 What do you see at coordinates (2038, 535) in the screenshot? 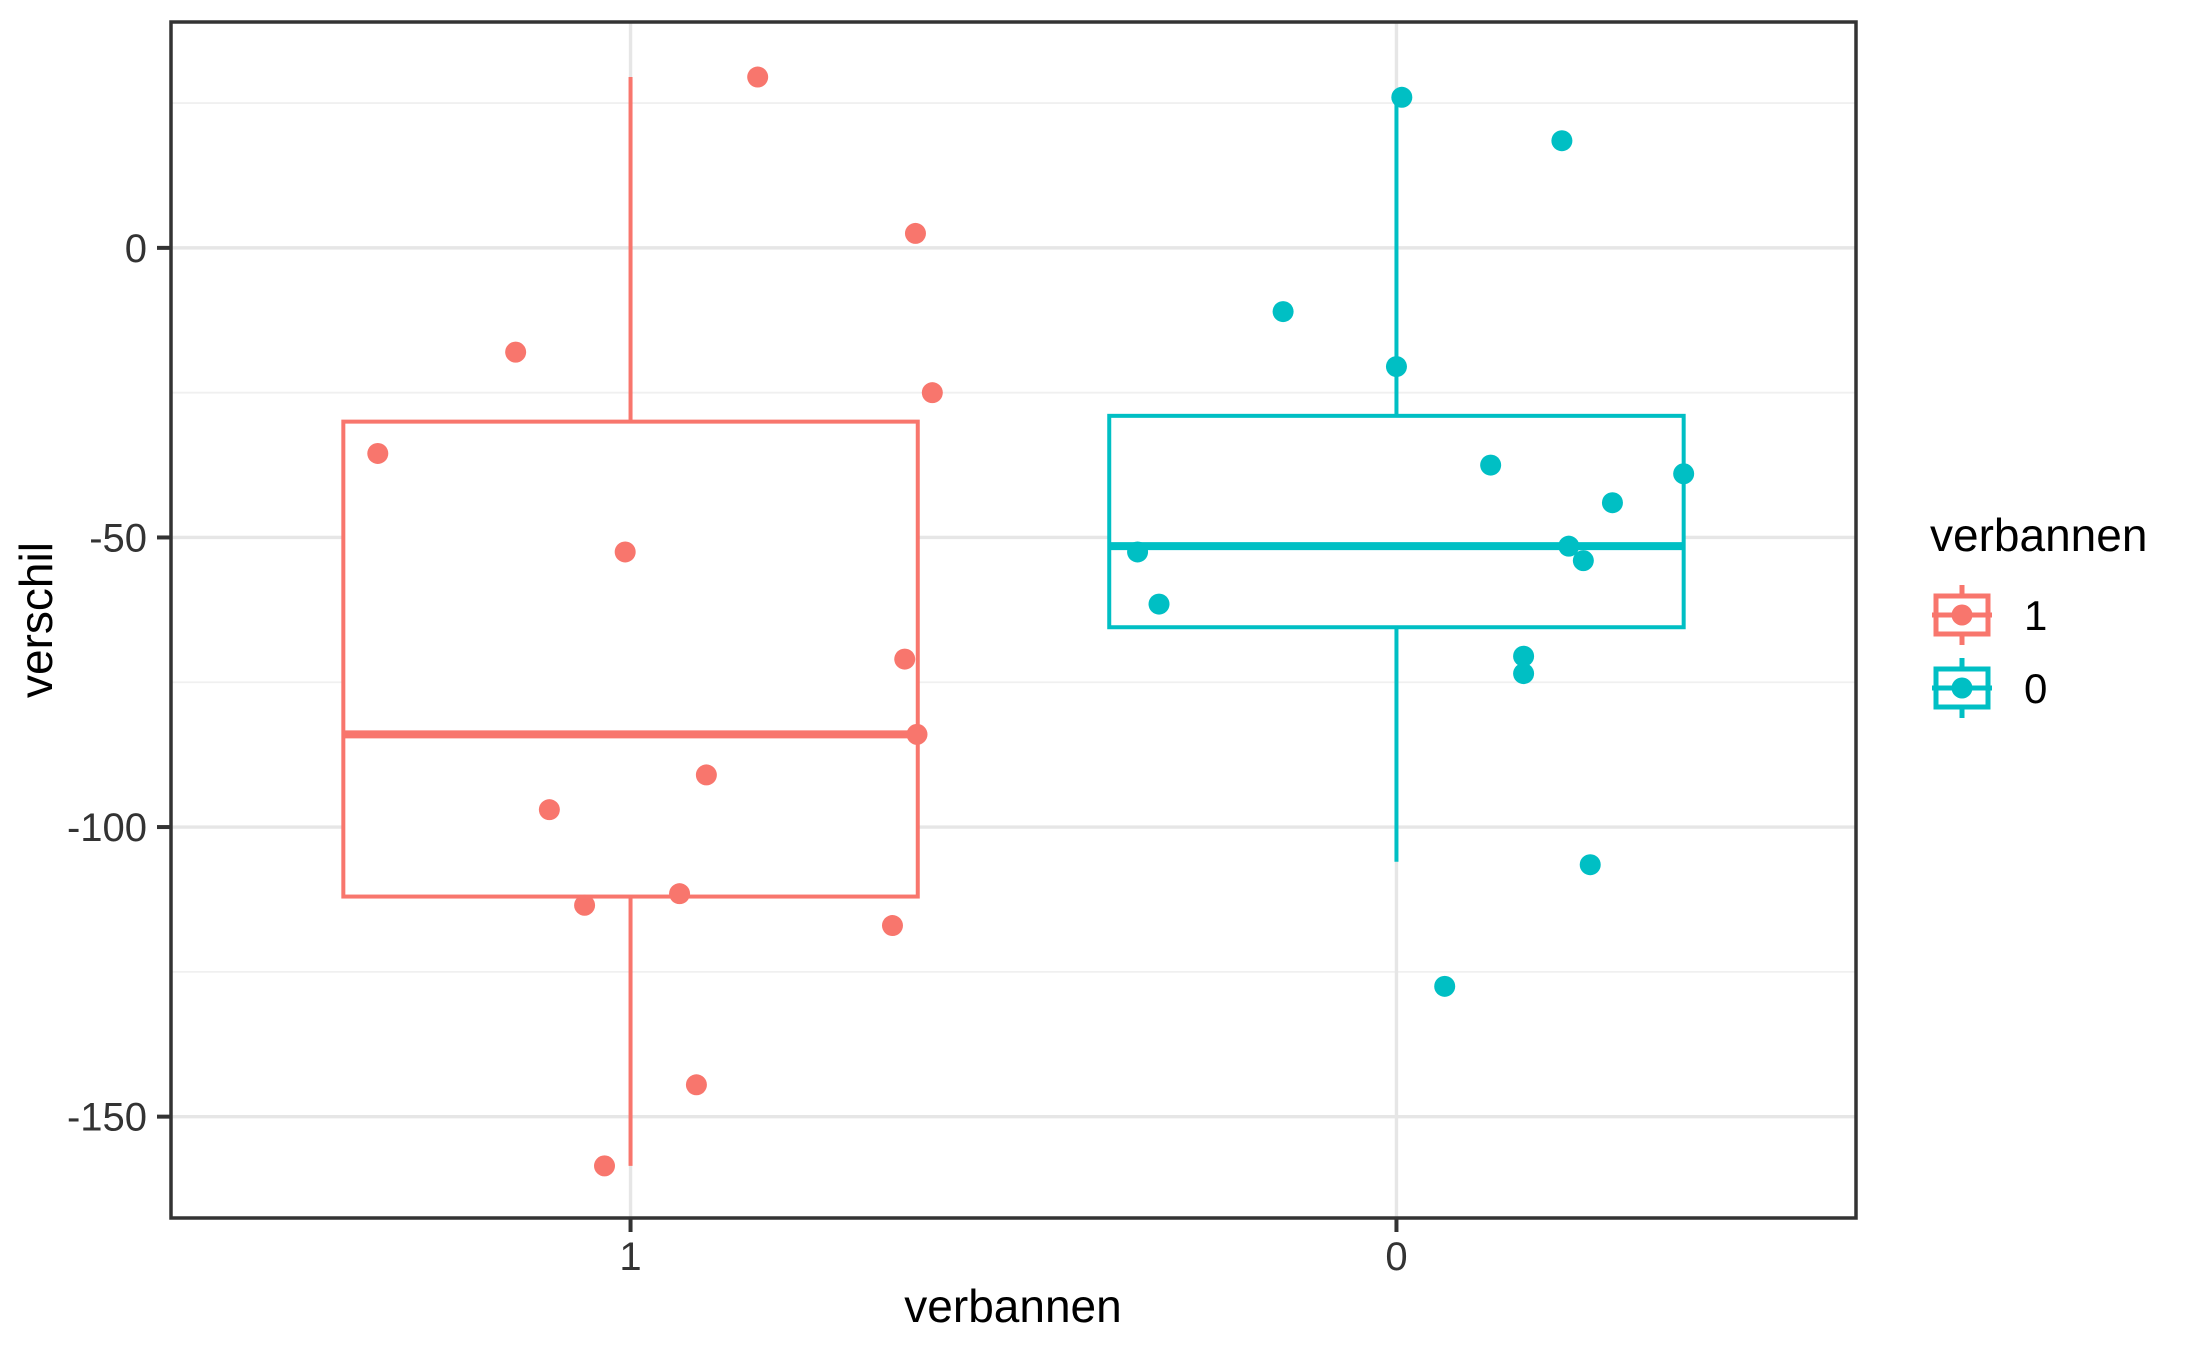
I see `legend-title: verbannen` at bounding box center [2038, 535].